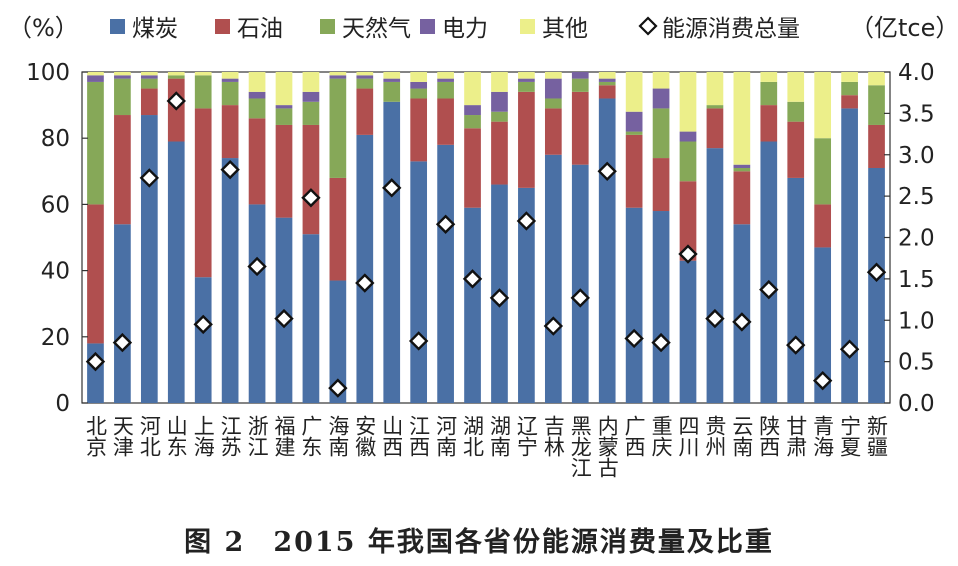 Image resolution: width=958 pixels, height=566 pixels. Describe the element at coordinates (916, 404) in the screenshot. I see `right-tick-label: 0.0` at that location.